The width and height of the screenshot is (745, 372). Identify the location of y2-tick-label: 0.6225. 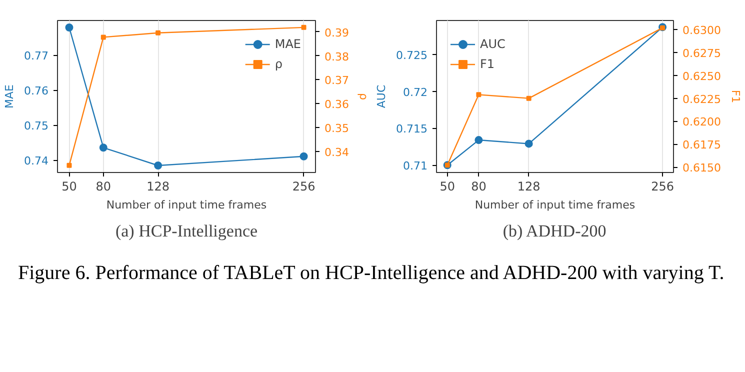
(701, 99).